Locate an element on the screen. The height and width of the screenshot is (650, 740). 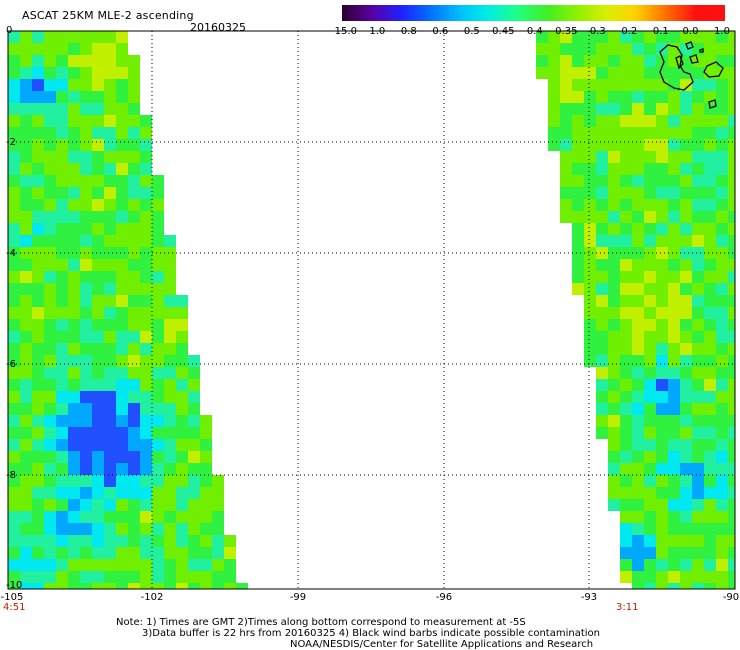
lon-label-102w: -102 is located at coordinates (152, 597).